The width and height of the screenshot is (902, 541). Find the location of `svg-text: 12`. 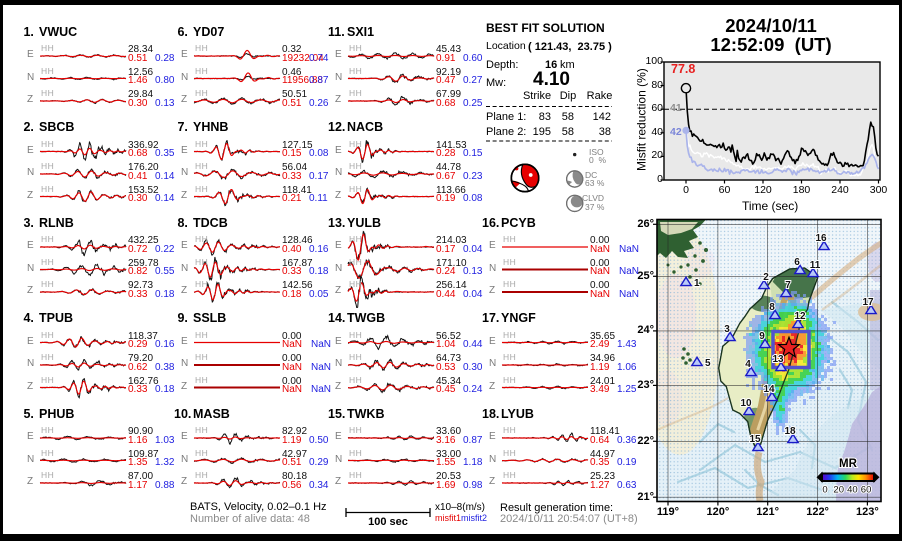

svg-text: 12 is located at coordinates (800, 316).